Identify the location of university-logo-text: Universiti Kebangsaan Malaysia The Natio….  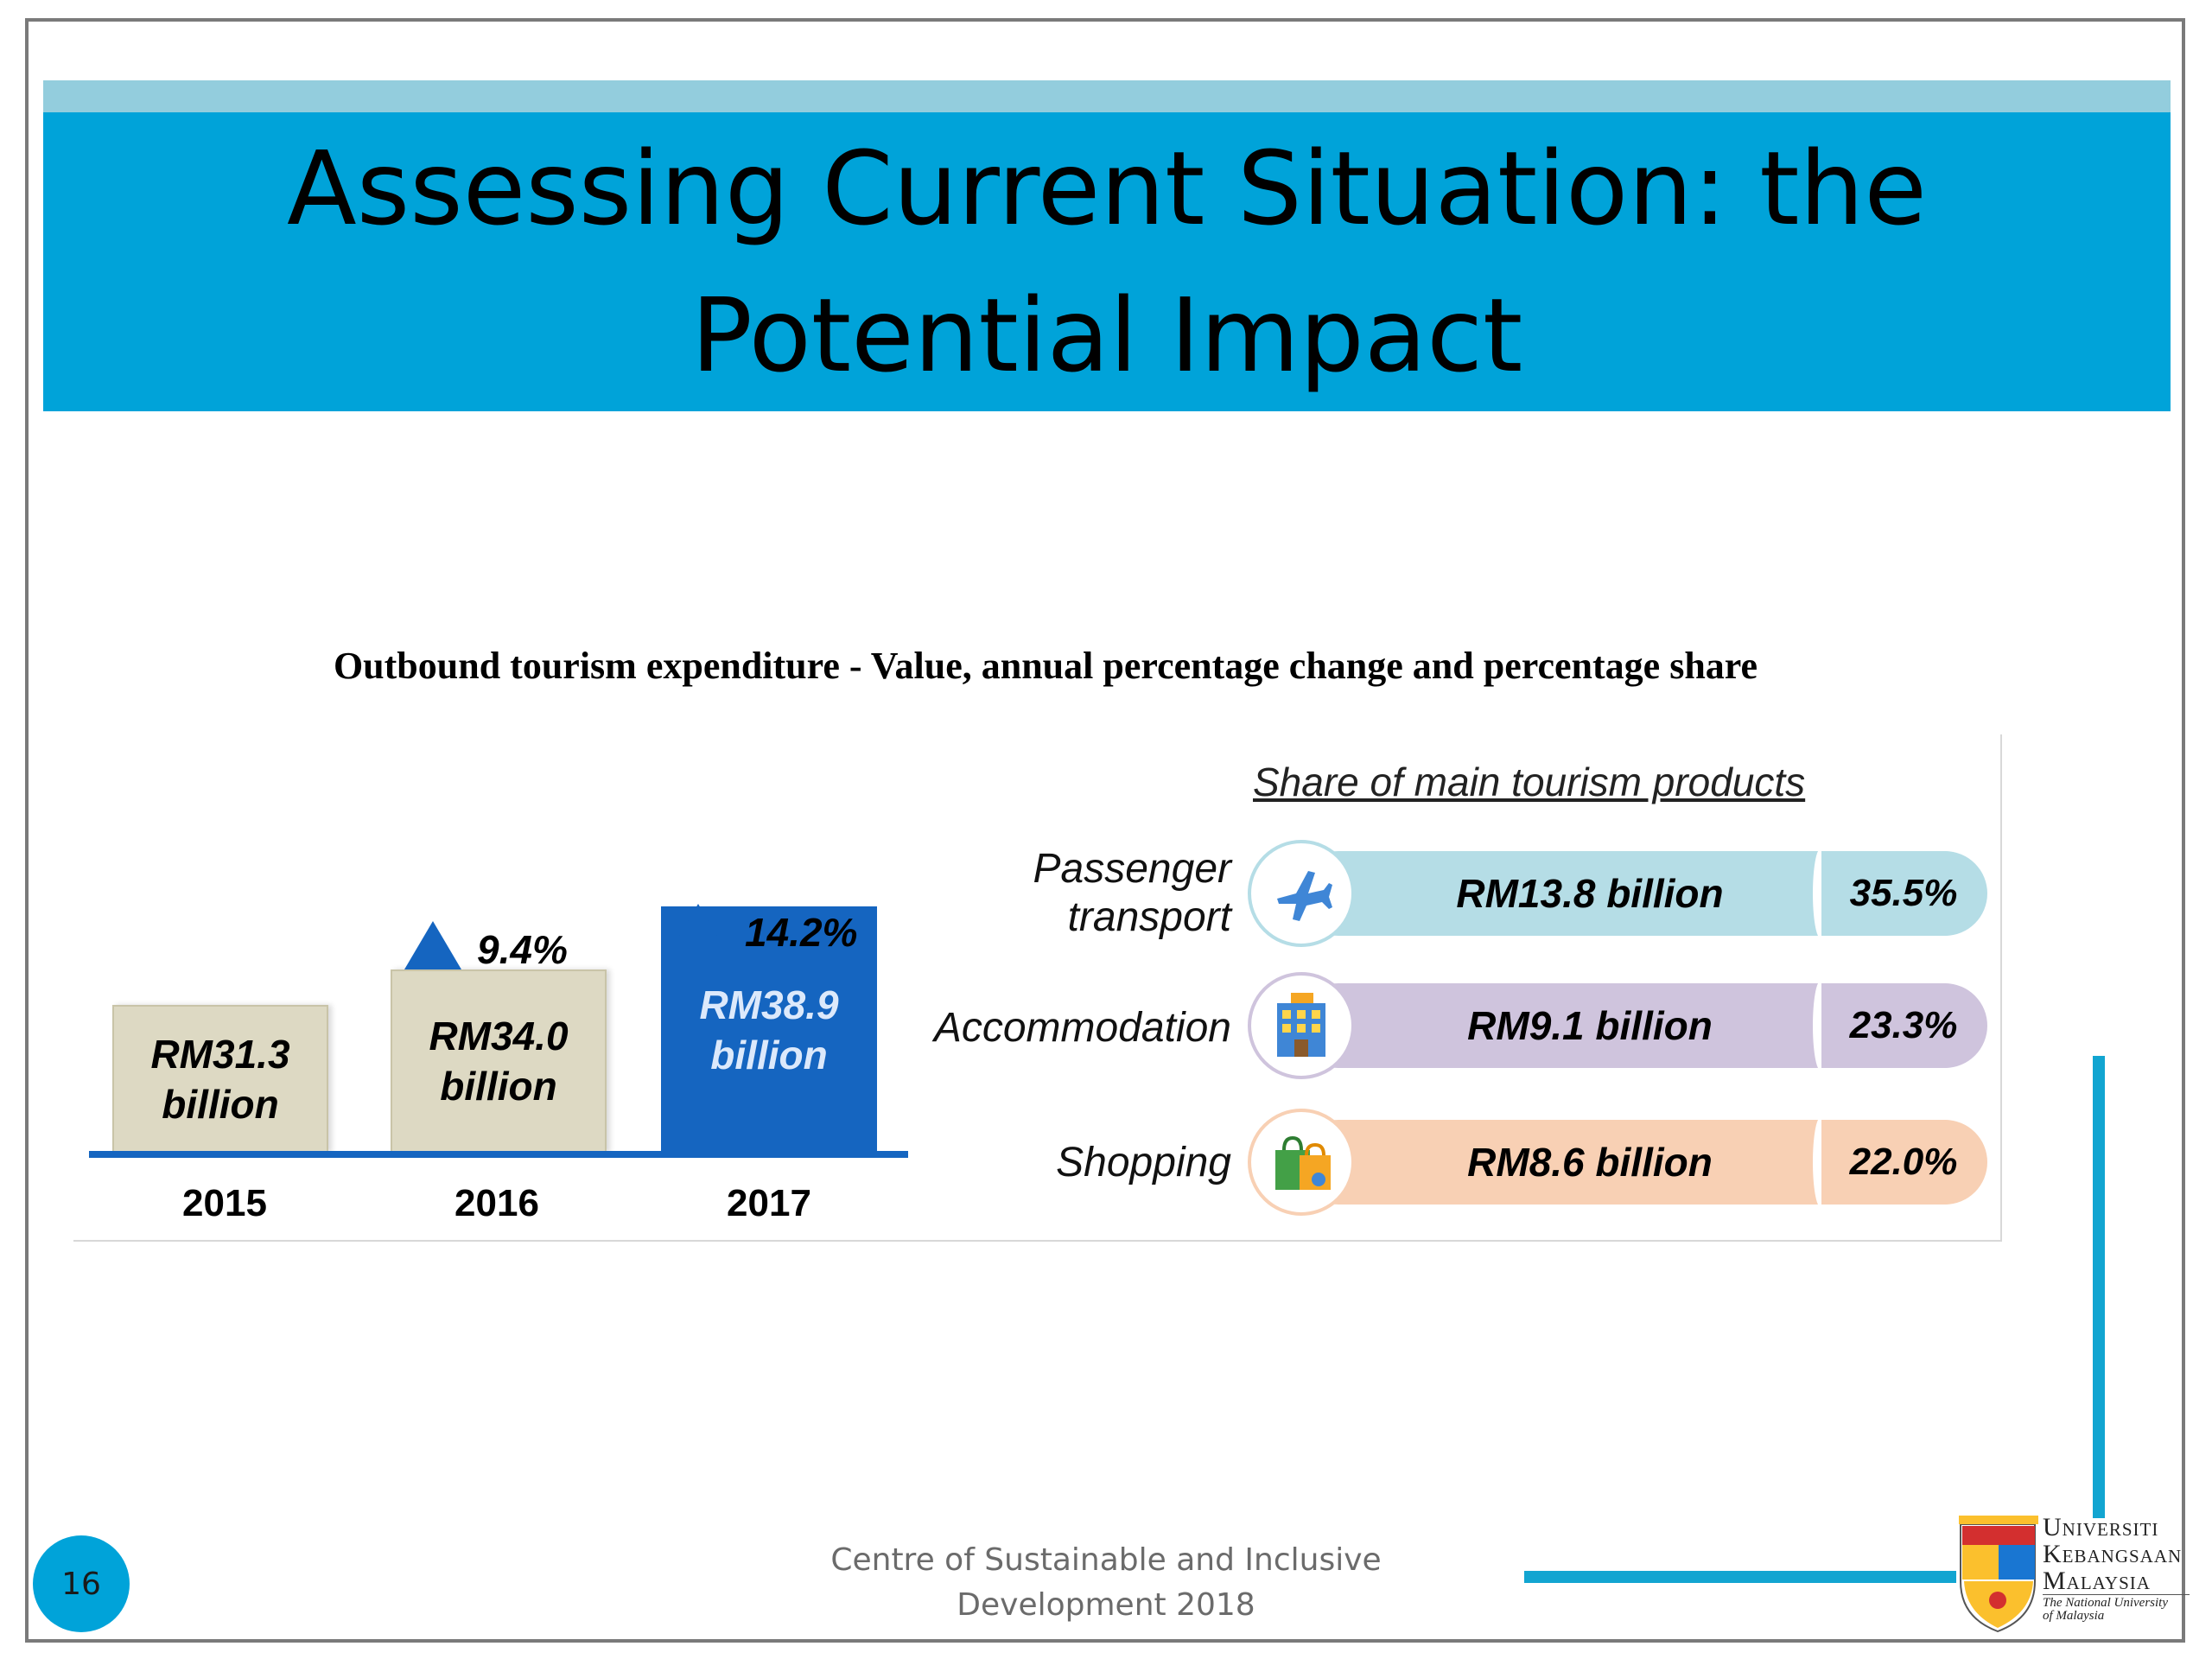
(2116, 1568).